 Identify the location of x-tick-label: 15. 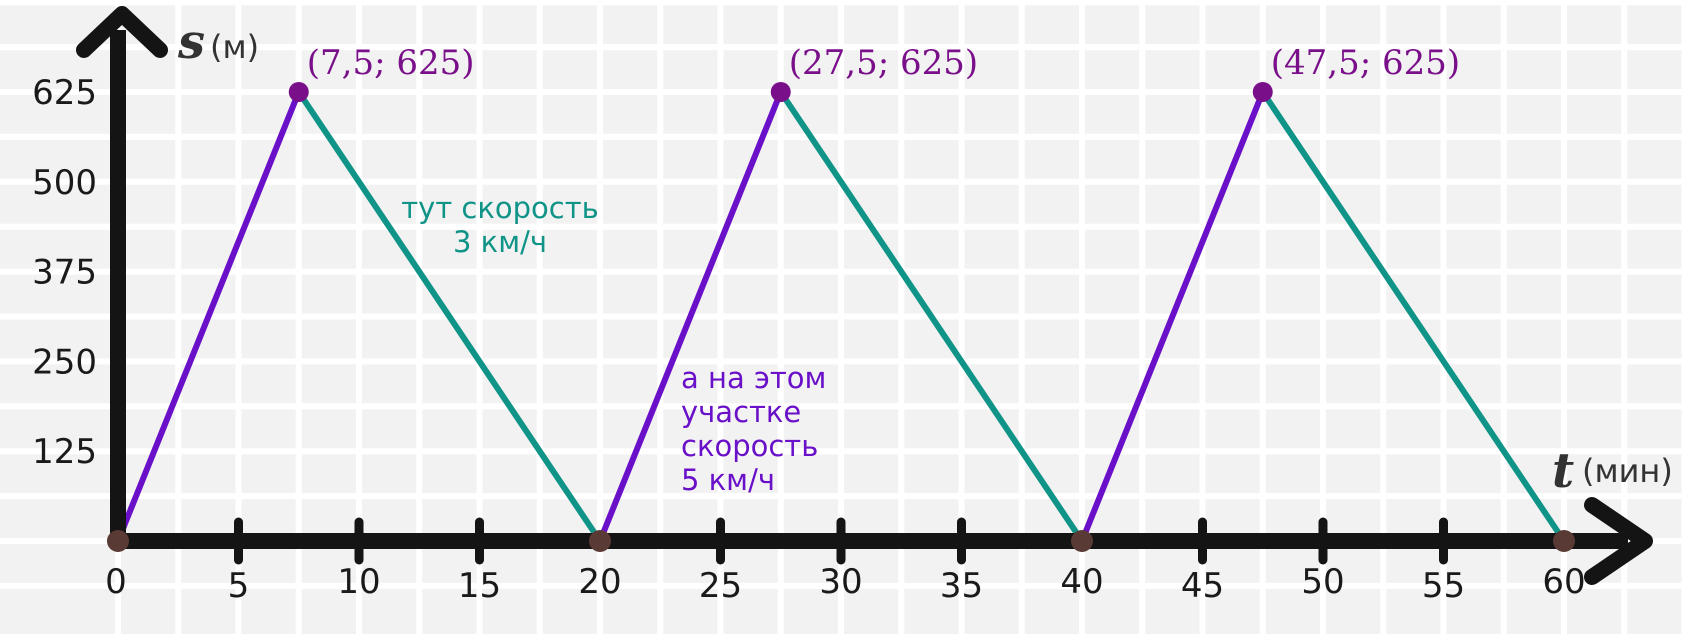
(479, 586).